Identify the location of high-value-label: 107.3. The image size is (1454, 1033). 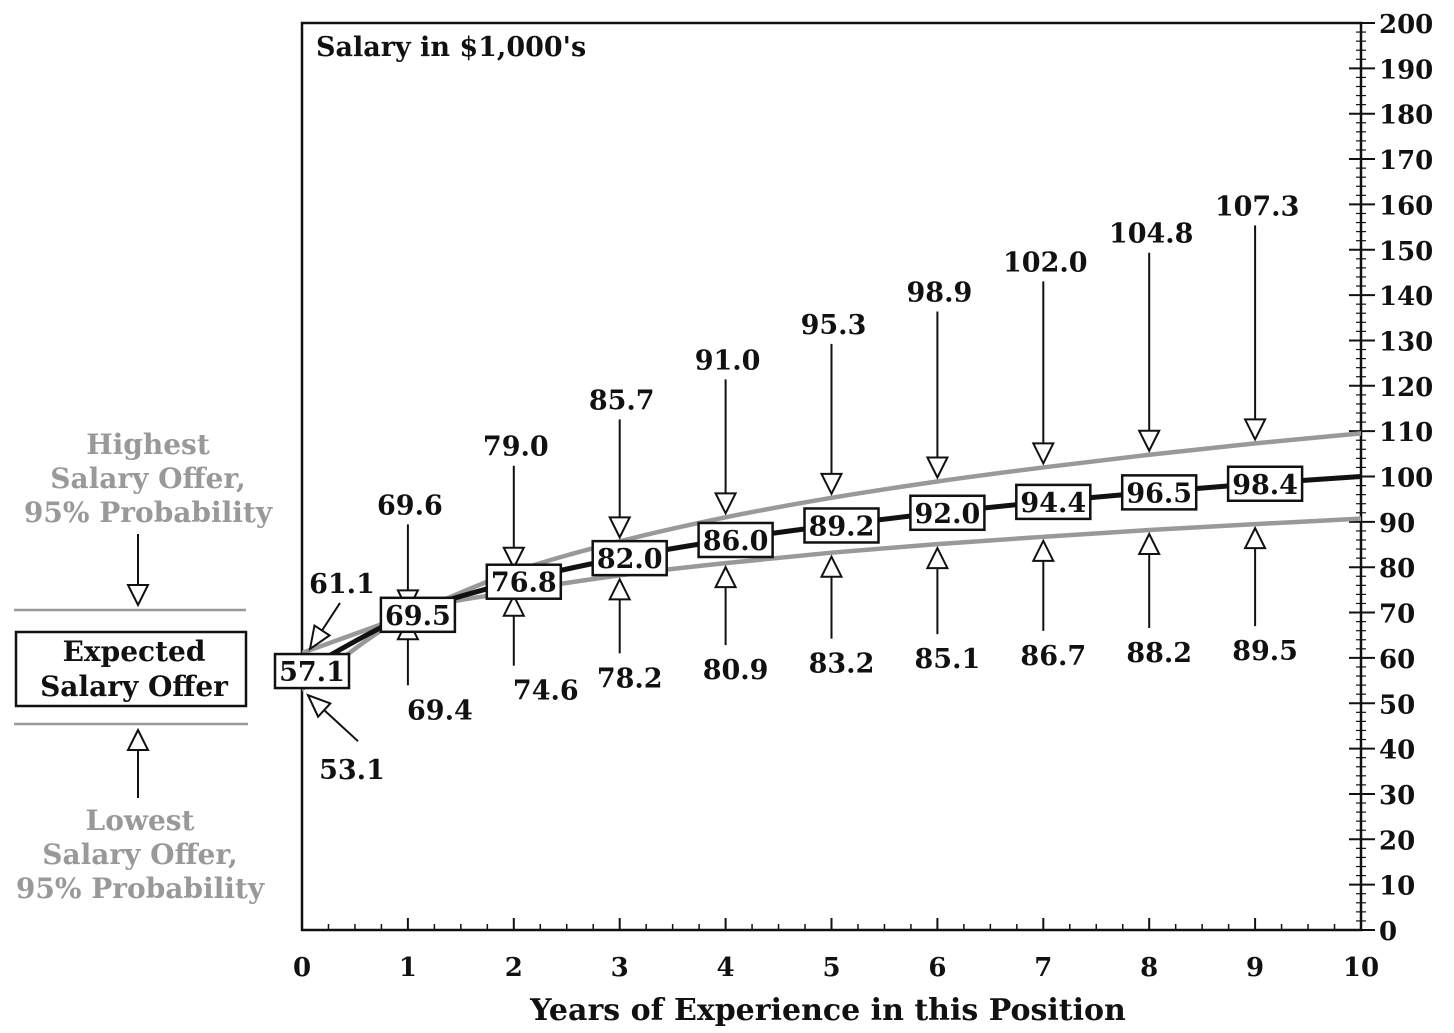
(1257, 206).